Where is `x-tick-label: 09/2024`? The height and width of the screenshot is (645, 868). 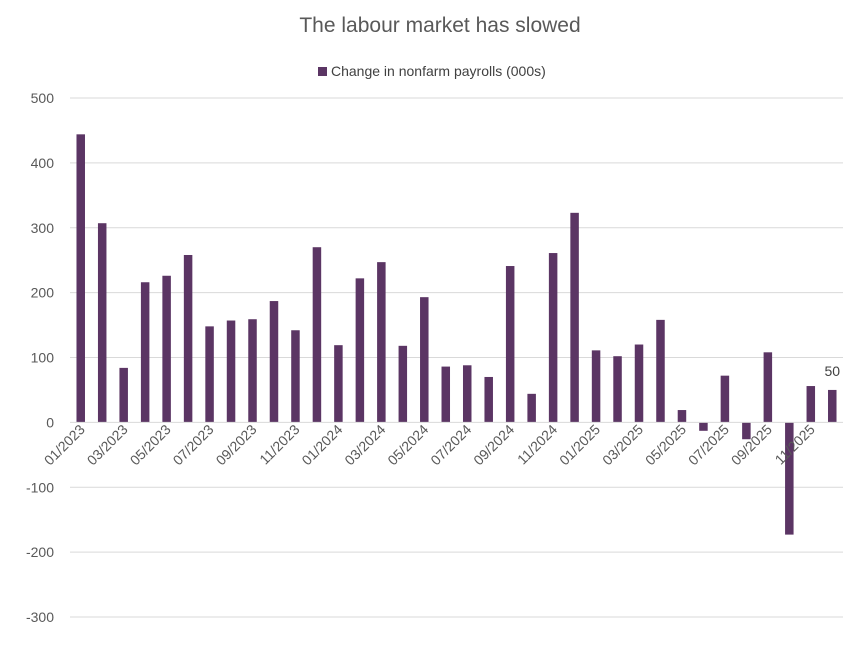
x-tick-label: 09/2024 is located at coordinates (493, 444).